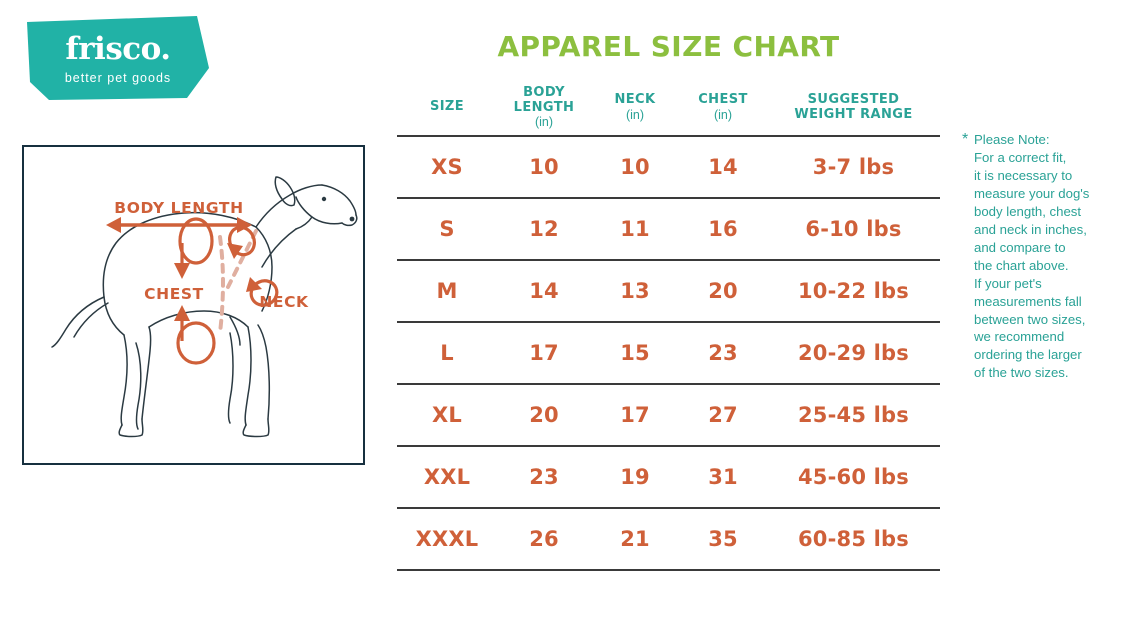 This screenshot has height=630, width=1137. I want to click on cell-body-length: 17, so click(544, 353).